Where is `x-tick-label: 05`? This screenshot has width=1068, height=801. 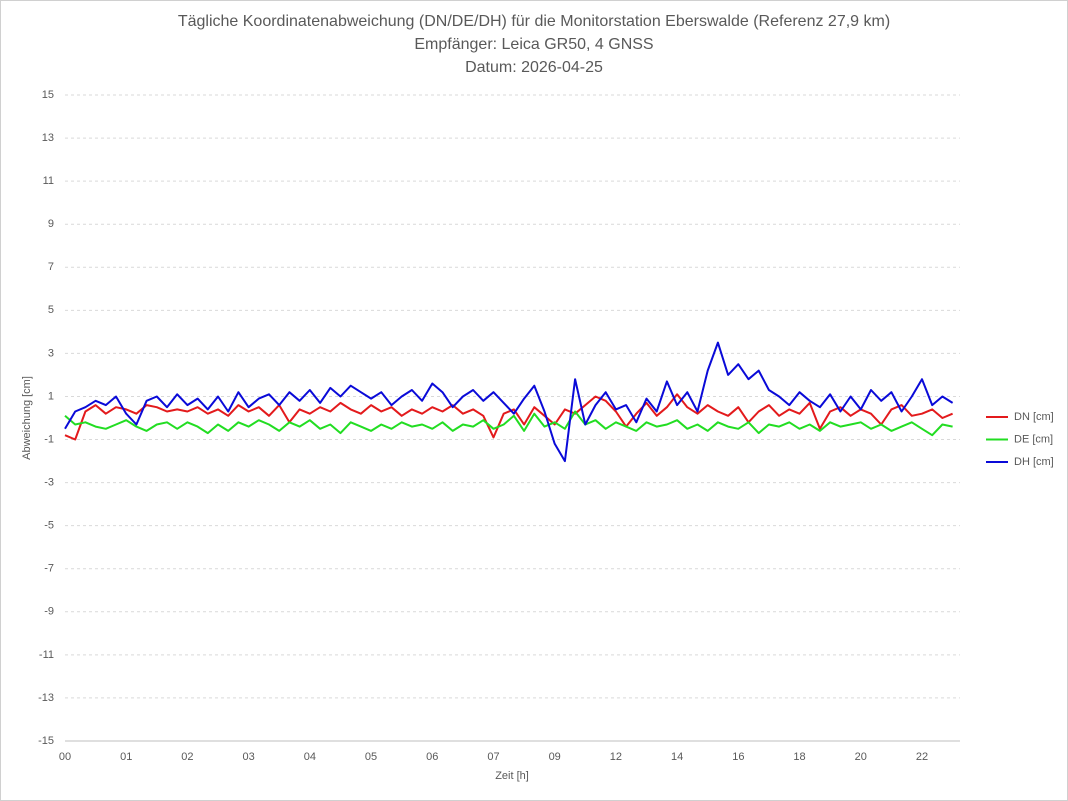 x-tick-label: 05 is located at coordinates (371, 757).